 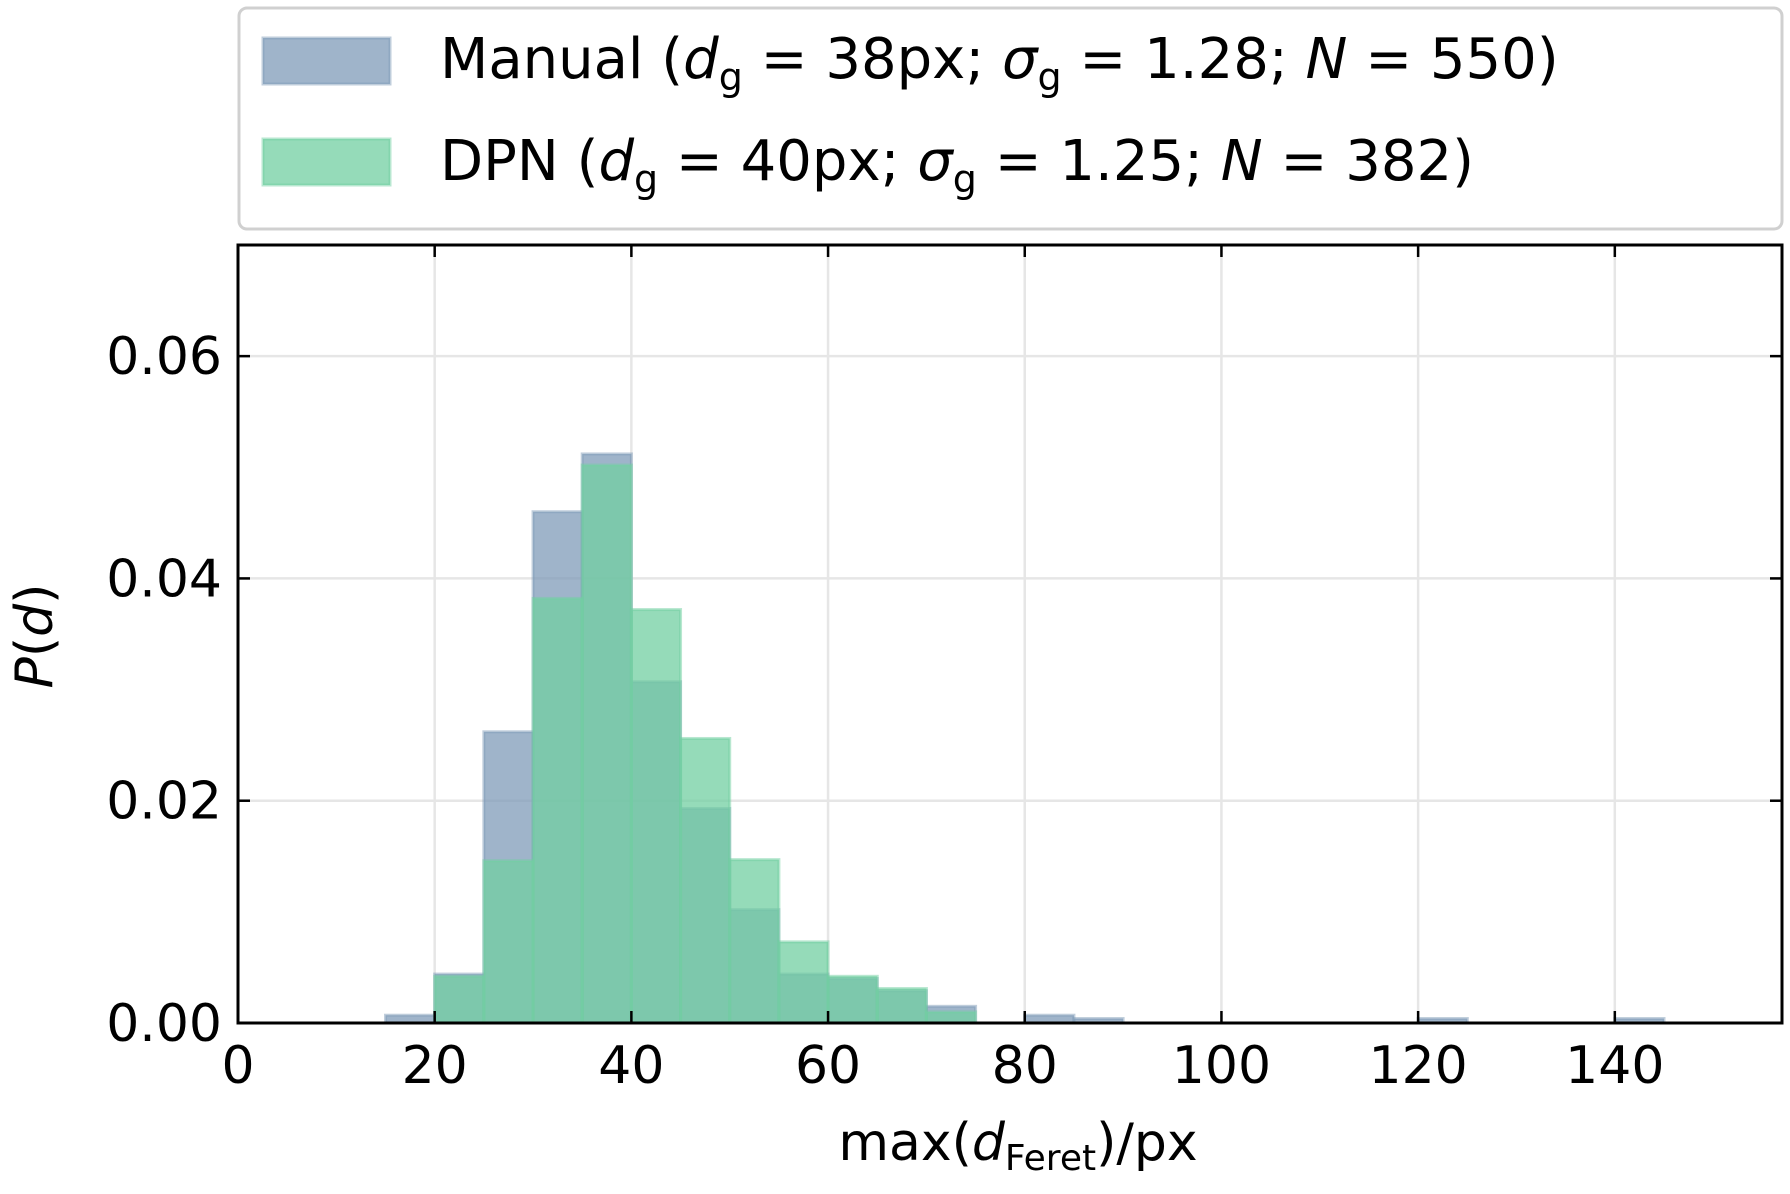 What do you see at coordinates (1417, 1066) in the screenshot?
I see `x-tick-label: 120` at bounding box center [1417, 1066].